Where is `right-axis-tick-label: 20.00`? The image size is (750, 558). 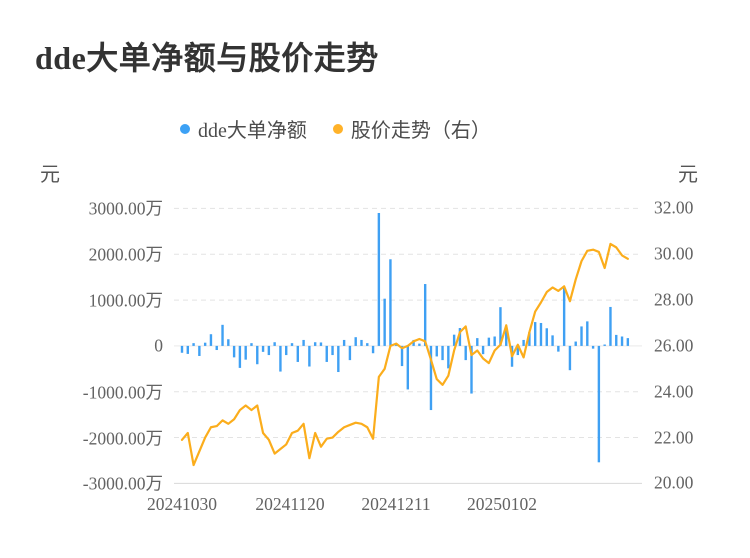 right-axis-tick-label: 20.00 is located at coordinates (674, 482).